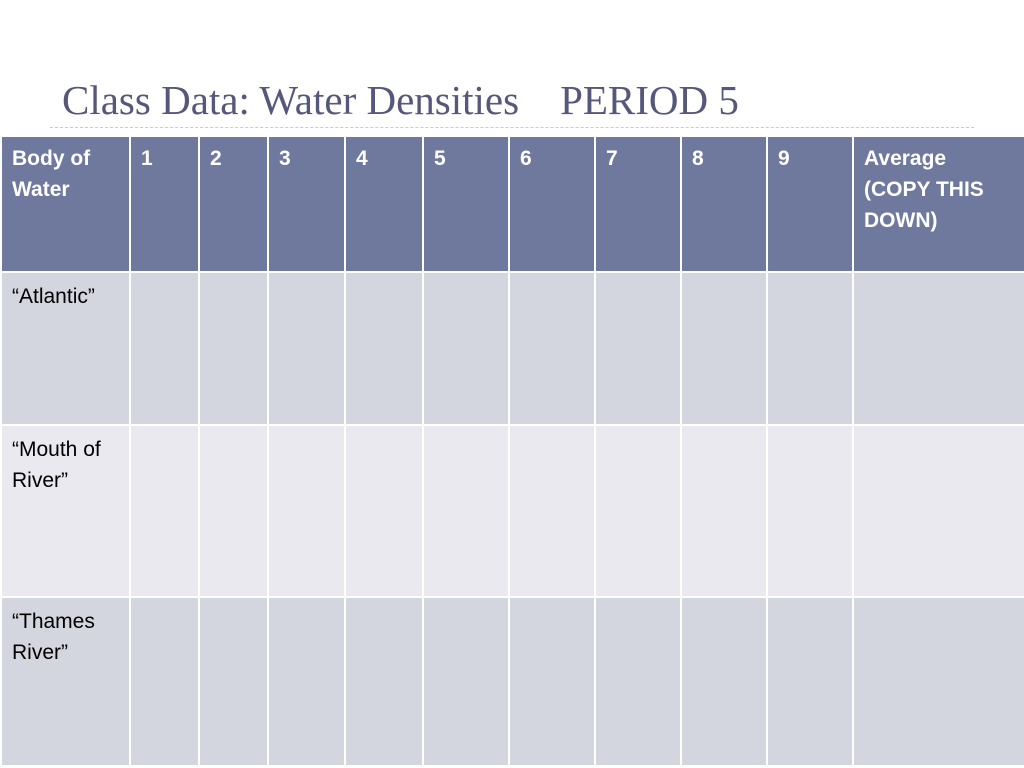 This screenshot has width=1024, height=768. What do you see at coordinates (466, 204) in the screenshot?
I see `header-group-5: 5` at bounding box center [466, 204].